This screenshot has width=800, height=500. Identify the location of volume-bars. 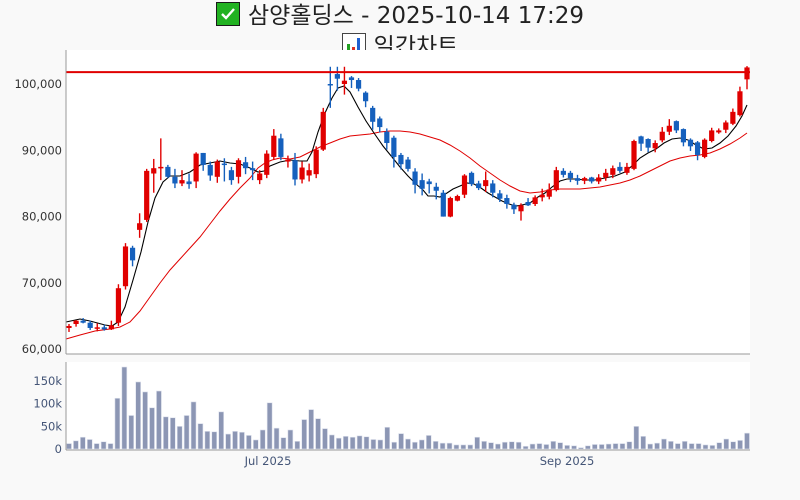
(408, 408).